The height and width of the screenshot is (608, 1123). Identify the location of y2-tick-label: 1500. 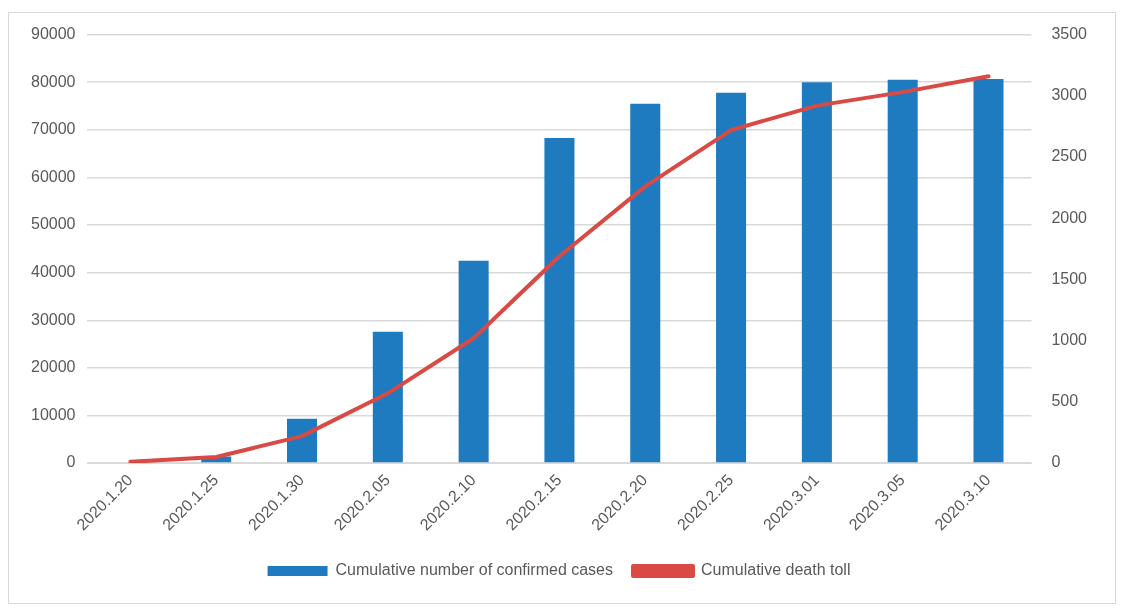
(1069, 278).